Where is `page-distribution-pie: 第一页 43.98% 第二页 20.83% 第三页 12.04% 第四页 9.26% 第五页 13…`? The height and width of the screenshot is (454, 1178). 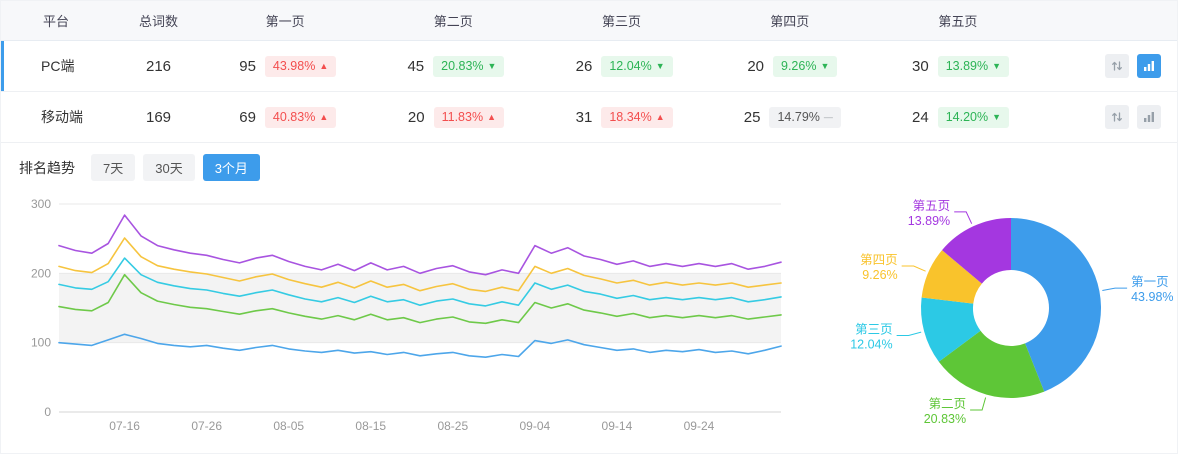 page-distribution-pie: 第一页 43.98% 第二页 20.83% 第三页 12.04% 第四页 9.26% 第五页 13… is located at coordinates (1011, 312).